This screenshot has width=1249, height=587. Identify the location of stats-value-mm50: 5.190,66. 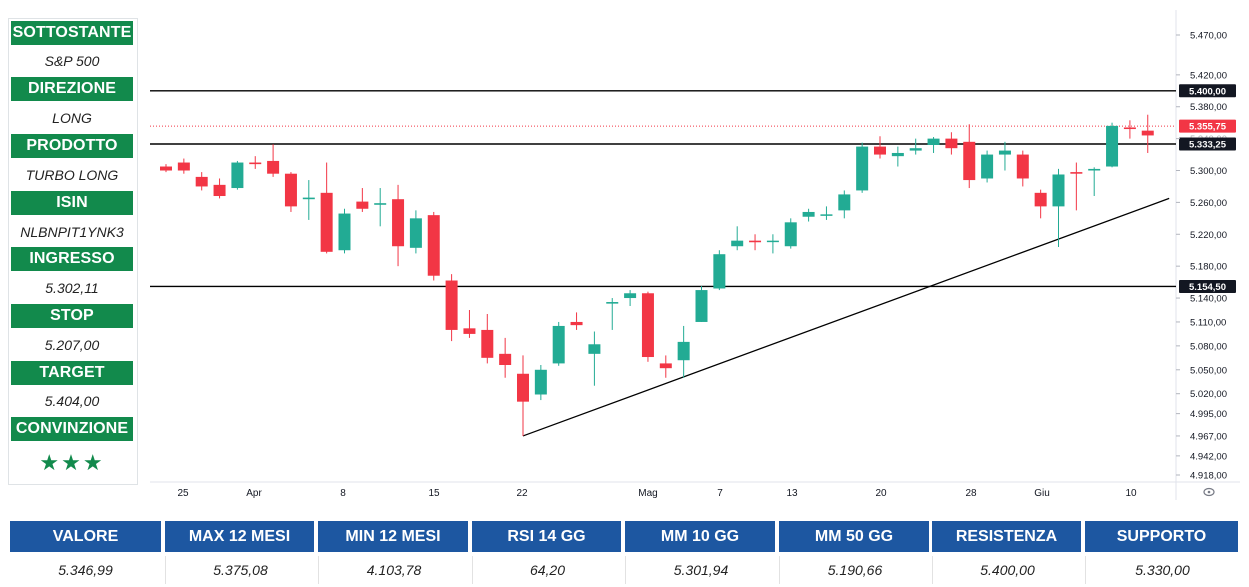
(854, 570).